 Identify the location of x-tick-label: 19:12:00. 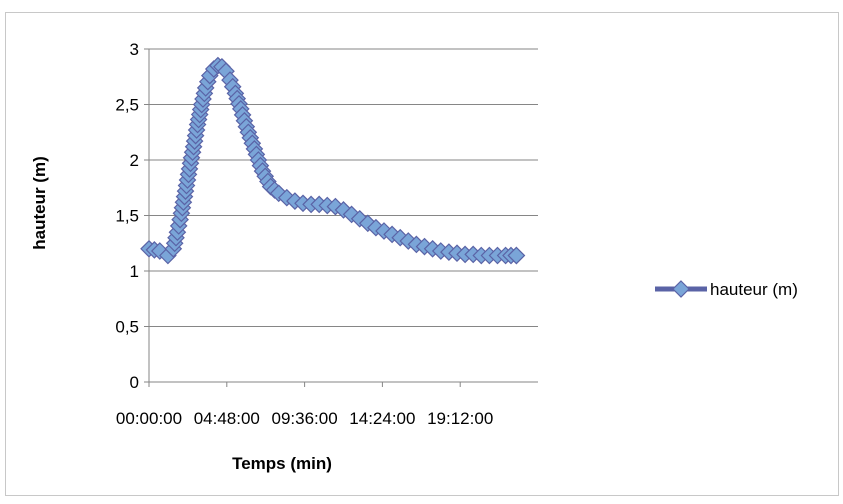
(460, 418).